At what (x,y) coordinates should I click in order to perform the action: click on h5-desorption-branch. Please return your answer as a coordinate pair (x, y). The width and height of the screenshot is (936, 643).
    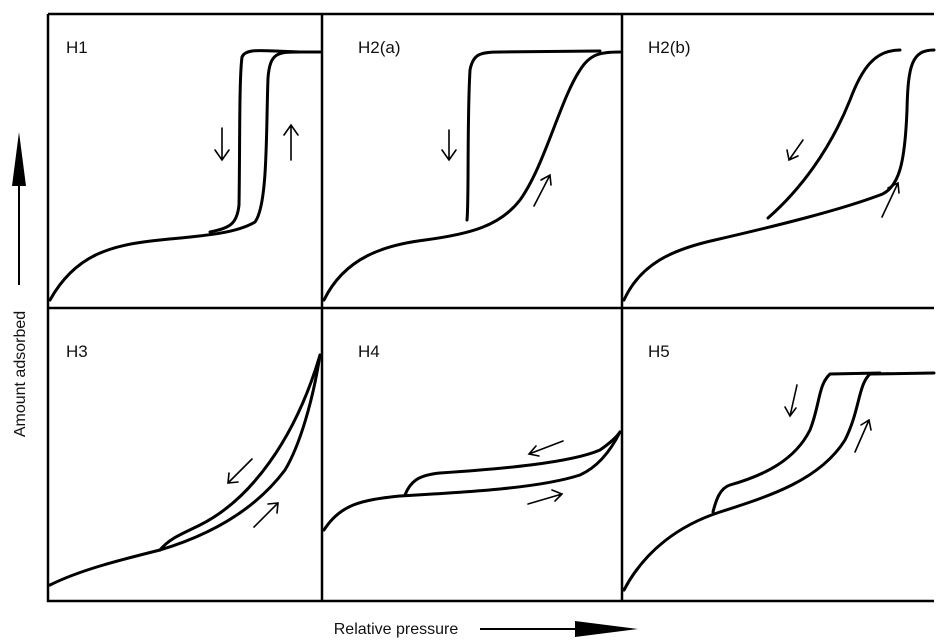
    Looking at the image, I should click on (796, 442).